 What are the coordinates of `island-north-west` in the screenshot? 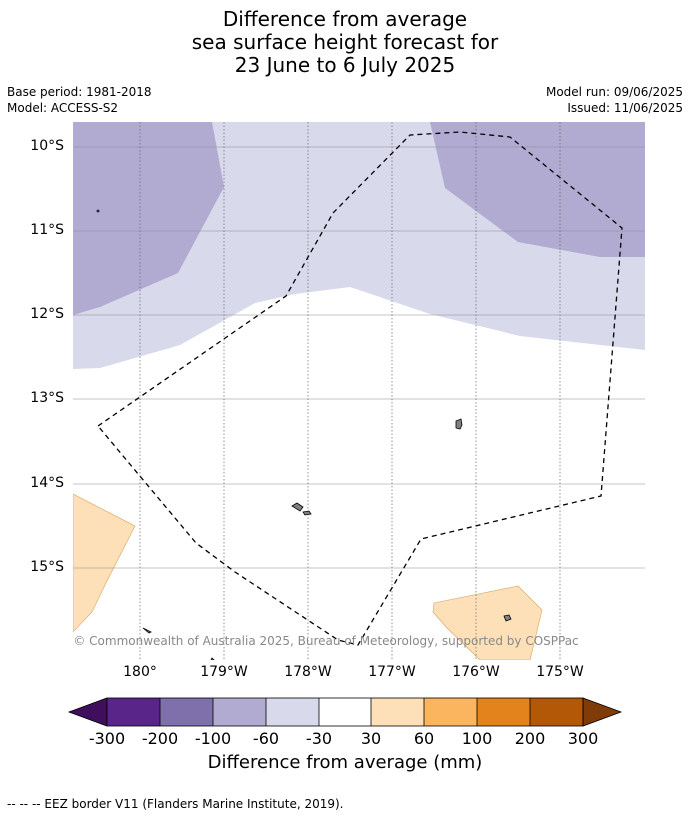 It's located at (98, 211).